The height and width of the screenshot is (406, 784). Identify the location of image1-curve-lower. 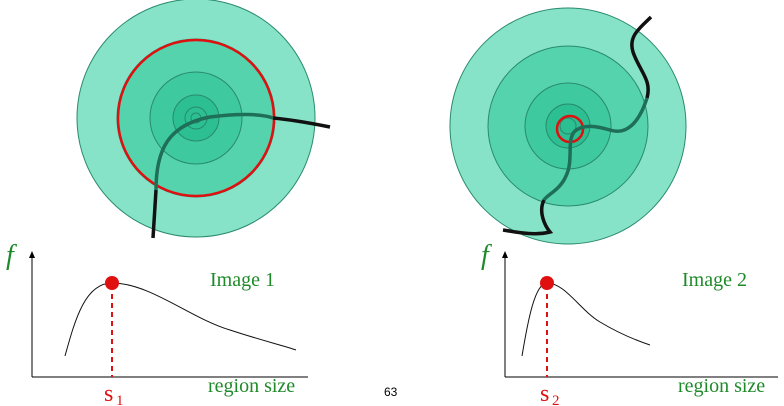
(154, 214).